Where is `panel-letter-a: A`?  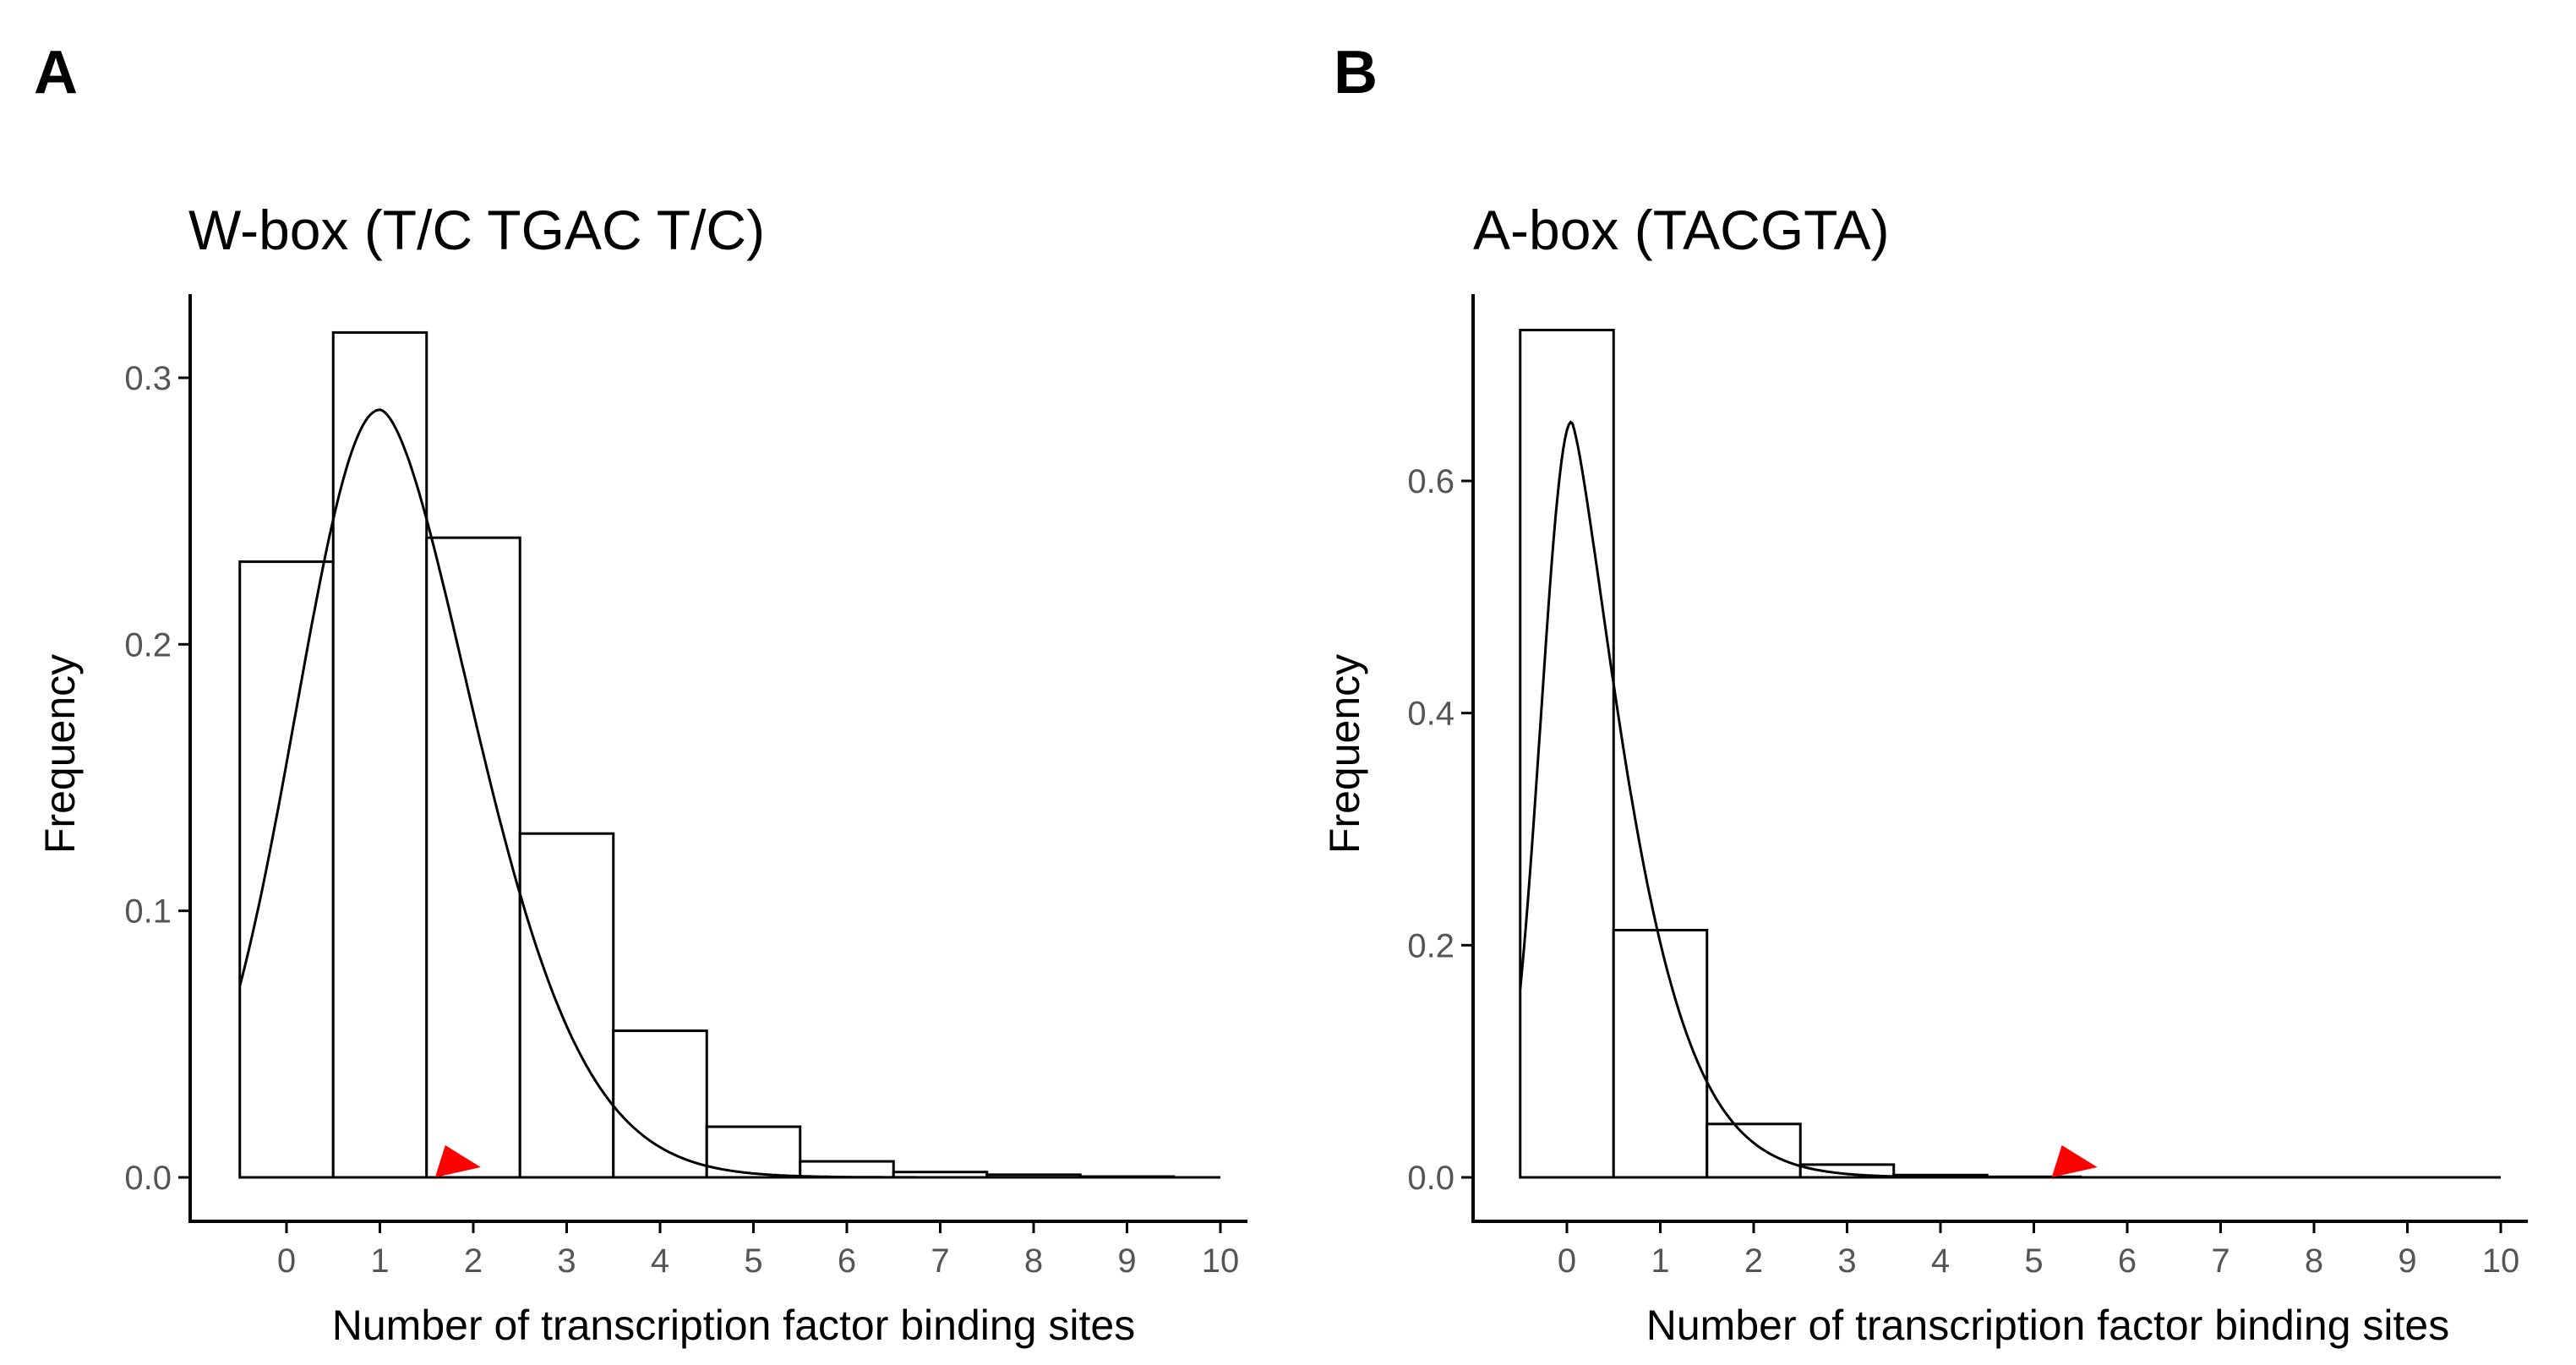
panel-letter-a: A is located at coordinates (56, 72).